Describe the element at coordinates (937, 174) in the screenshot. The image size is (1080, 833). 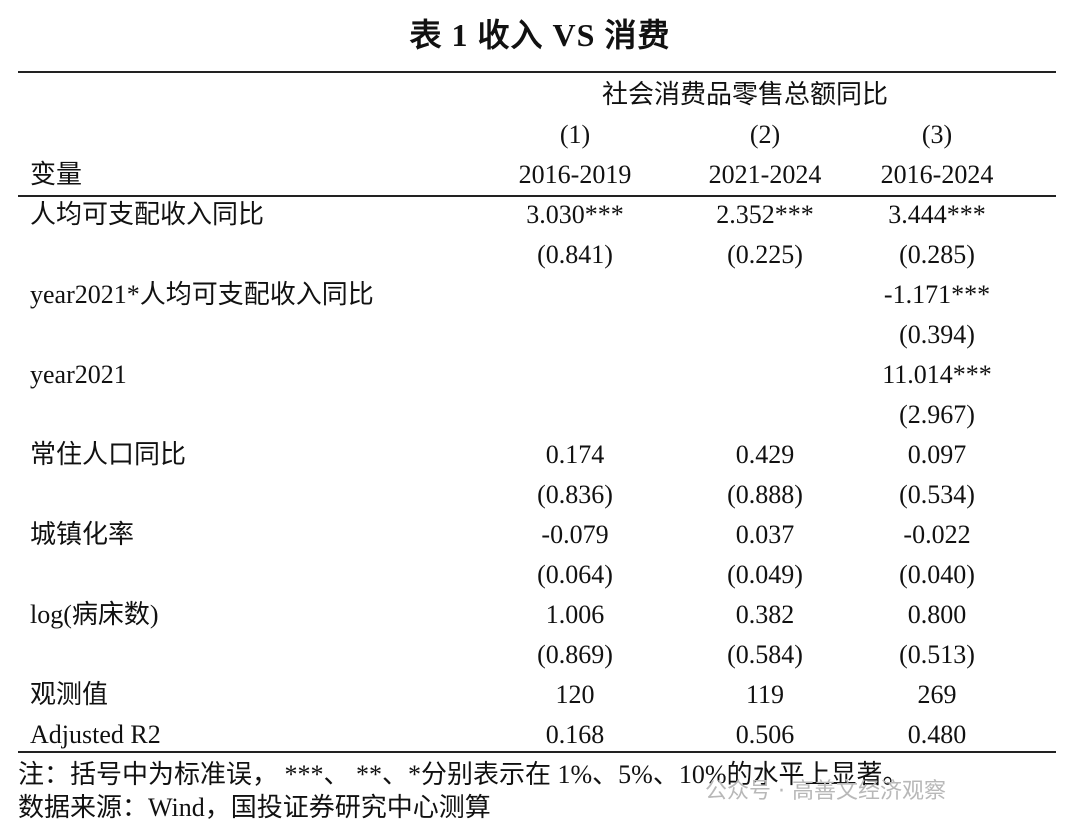
I see `column-period: 2016-2024` at that location.